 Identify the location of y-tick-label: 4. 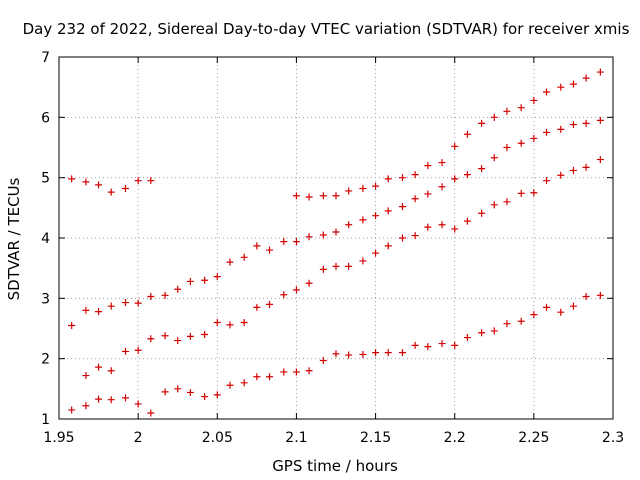
(45, 239).